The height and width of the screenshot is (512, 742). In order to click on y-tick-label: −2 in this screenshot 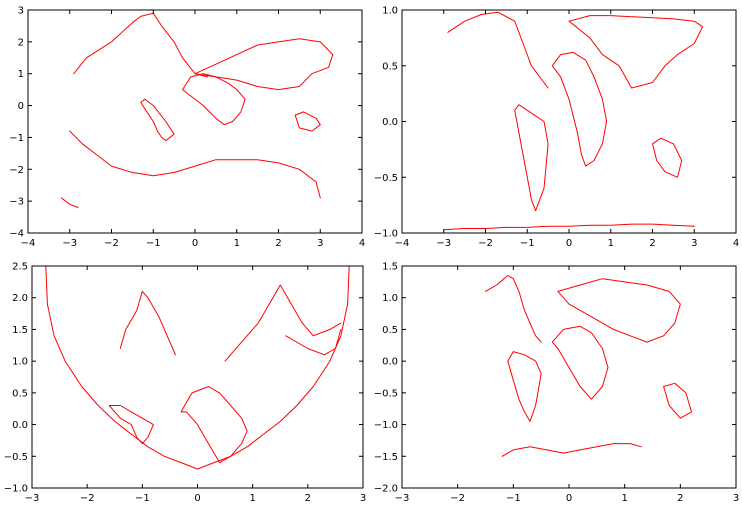, I will do `click(16, 170)`.